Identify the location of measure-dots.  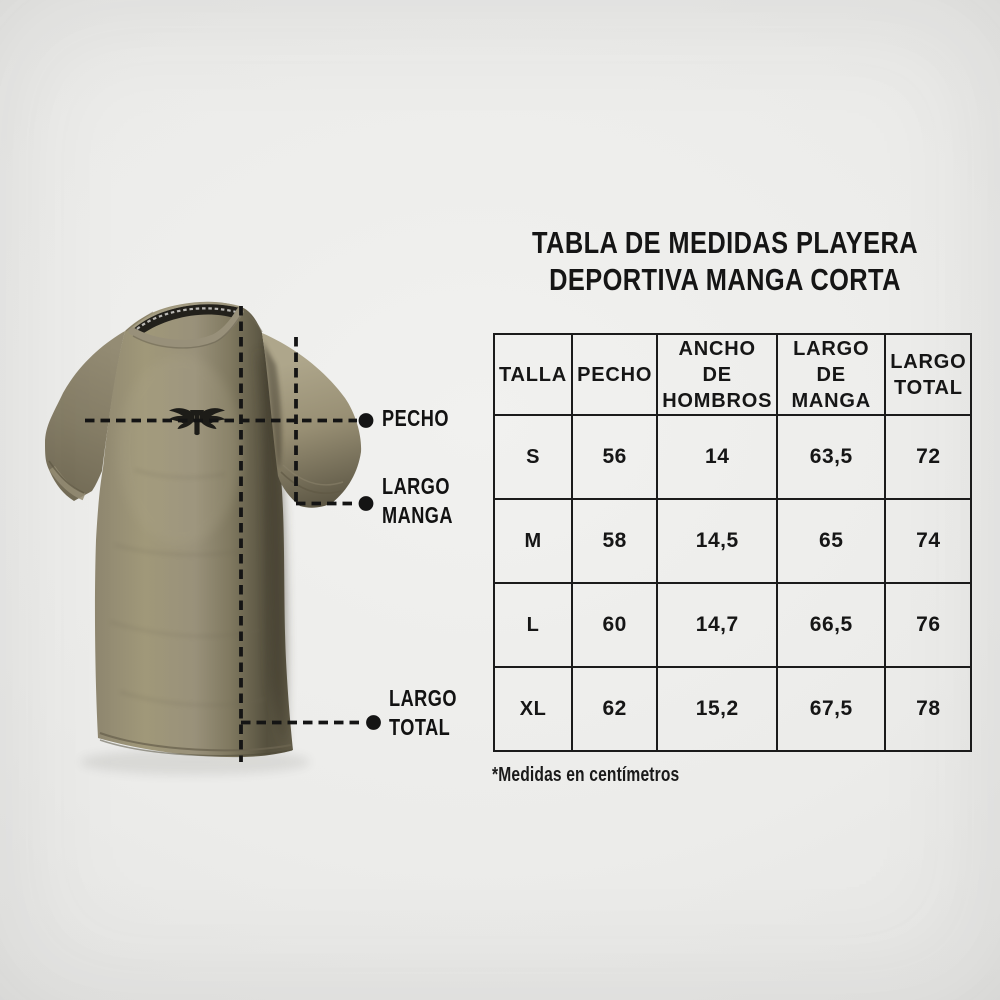
(369, 571).